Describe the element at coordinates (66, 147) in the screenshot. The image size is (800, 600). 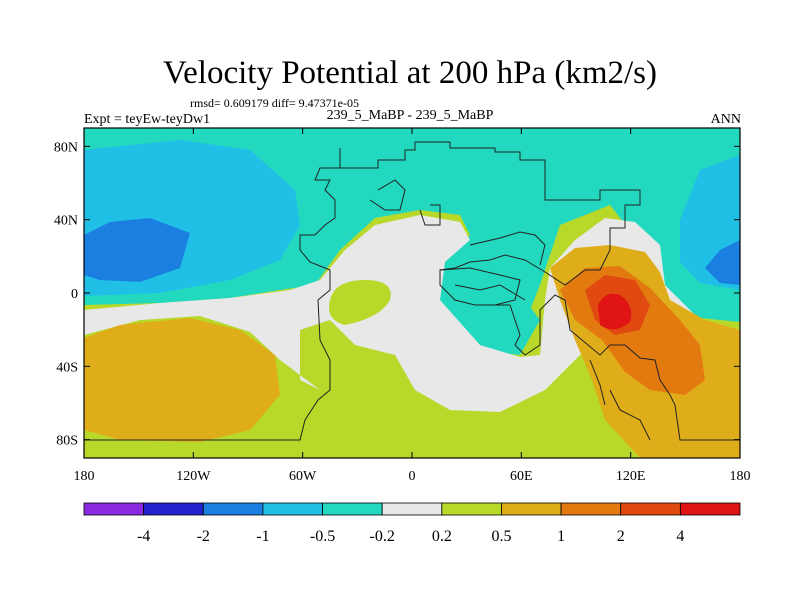
I see `y-tick-label: 80N` at that location.